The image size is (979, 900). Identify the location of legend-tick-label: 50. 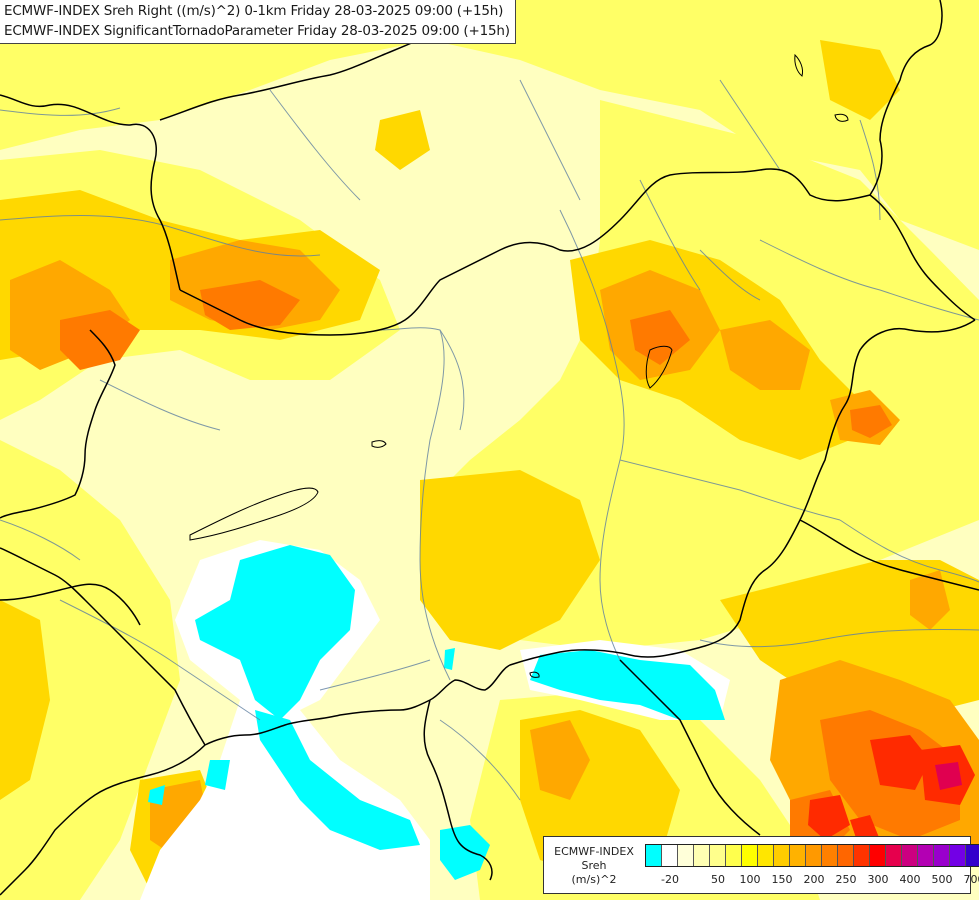
(718, 879).